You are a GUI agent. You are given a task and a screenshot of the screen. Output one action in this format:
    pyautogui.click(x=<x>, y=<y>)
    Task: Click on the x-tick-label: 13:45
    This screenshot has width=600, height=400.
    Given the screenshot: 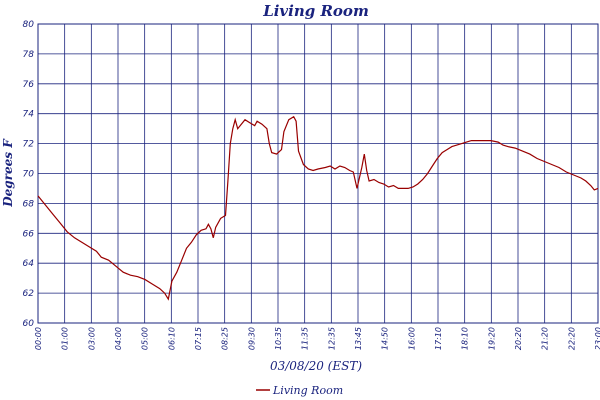 What is the action you would take?
    pyautogui.click(x=358, y=338)
    